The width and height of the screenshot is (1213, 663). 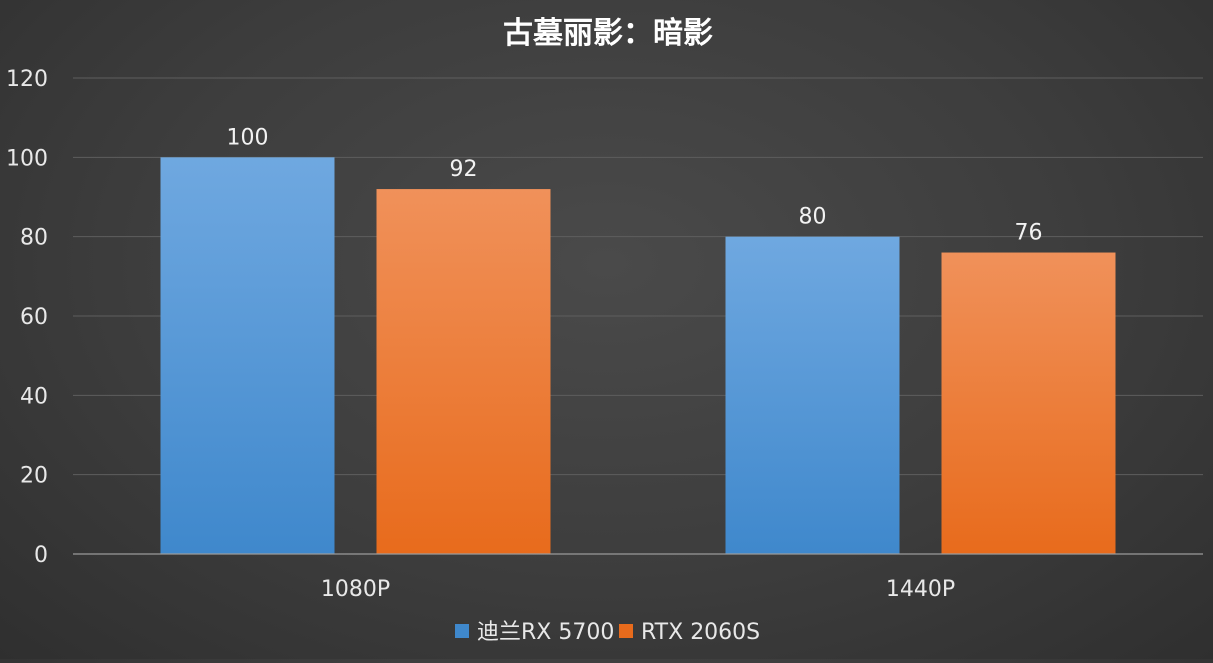 I want to click on data-label: 76, so click(x=1029, y=233).